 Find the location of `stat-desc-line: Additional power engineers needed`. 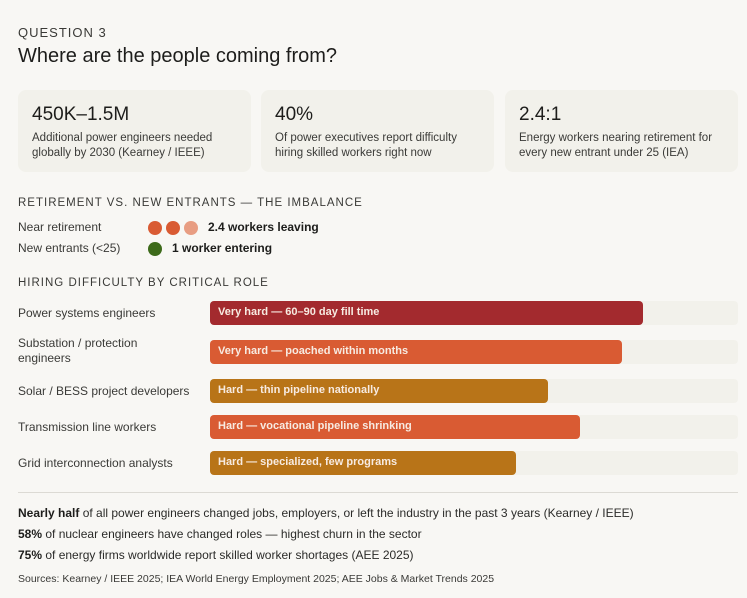

stat-desc-line: Additional power engineers needed is located at coordinates (122, 138).